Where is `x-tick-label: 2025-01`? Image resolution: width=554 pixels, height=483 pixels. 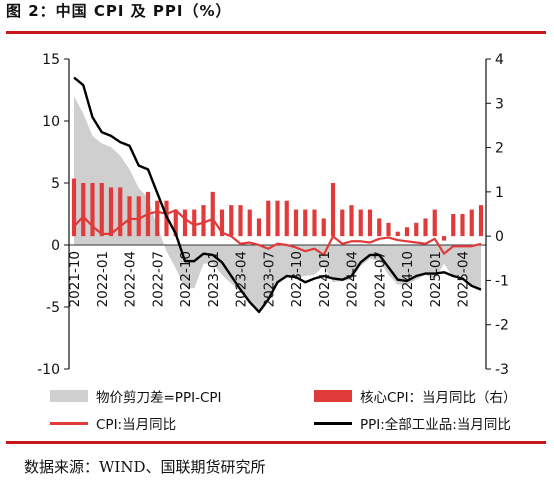
x-tick-label: 2025-01 is located at coordinates (436, 279).